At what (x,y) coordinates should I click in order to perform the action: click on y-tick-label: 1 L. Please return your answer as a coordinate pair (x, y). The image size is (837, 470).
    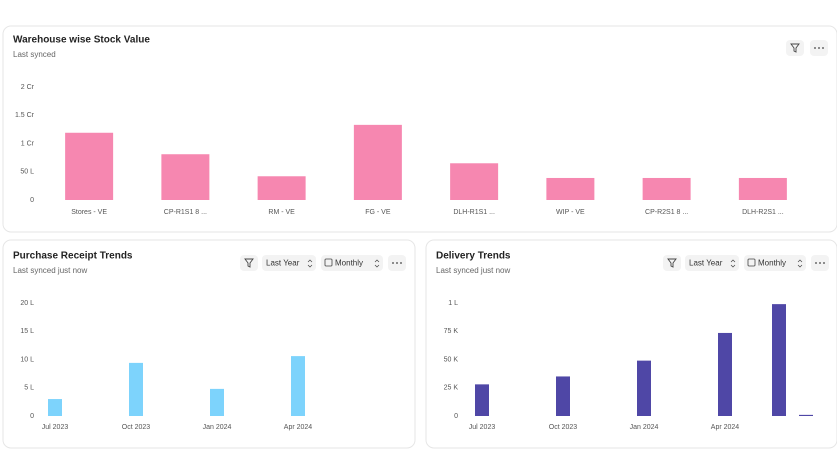
    Looking at the image, I should click on (453, 303).